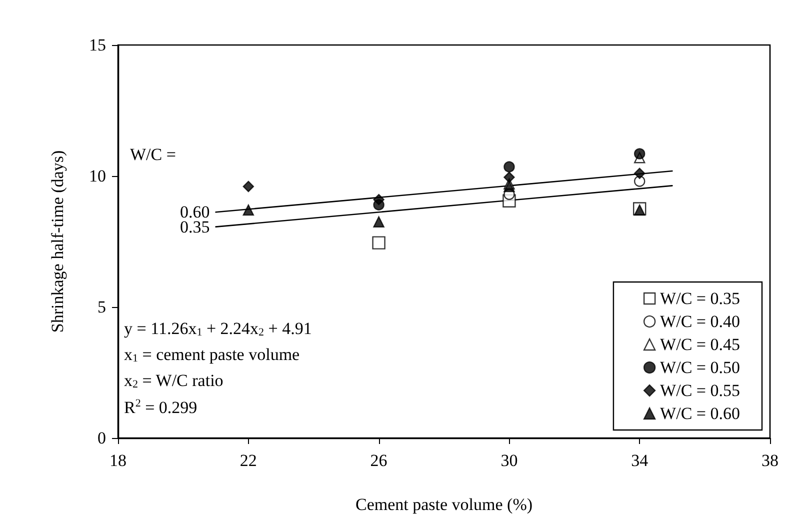 The width and height of the screenshot is (798, 532). What do you see at coordinates (57, 241) in the screenshot?
I see `y-axis-title: Shrinkage half-time (days)` at bounding box center [57, 241].